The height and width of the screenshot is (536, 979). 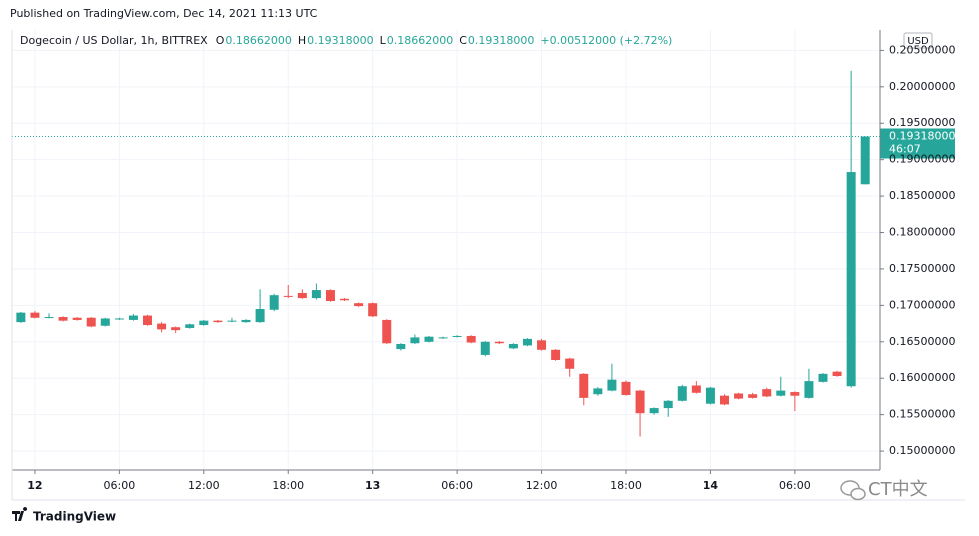 I want to click on y-tick-label: 0.17500000, so click(x=922, y=268).